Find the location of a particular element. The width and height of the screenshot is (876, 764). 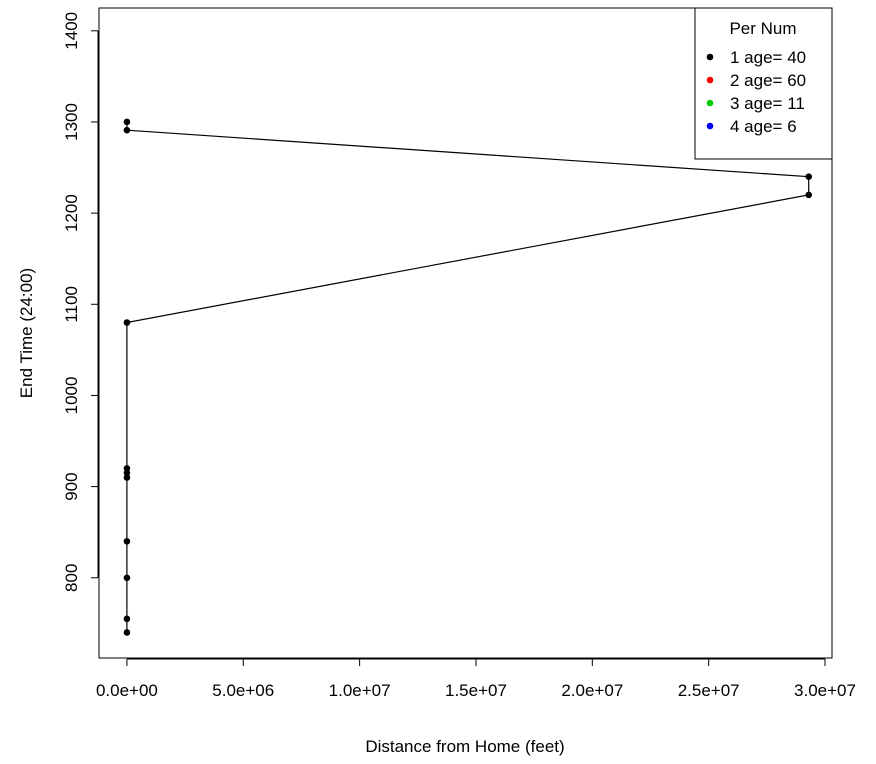

legend-label: 2 age= 60 is located at coordinates (768, 80).